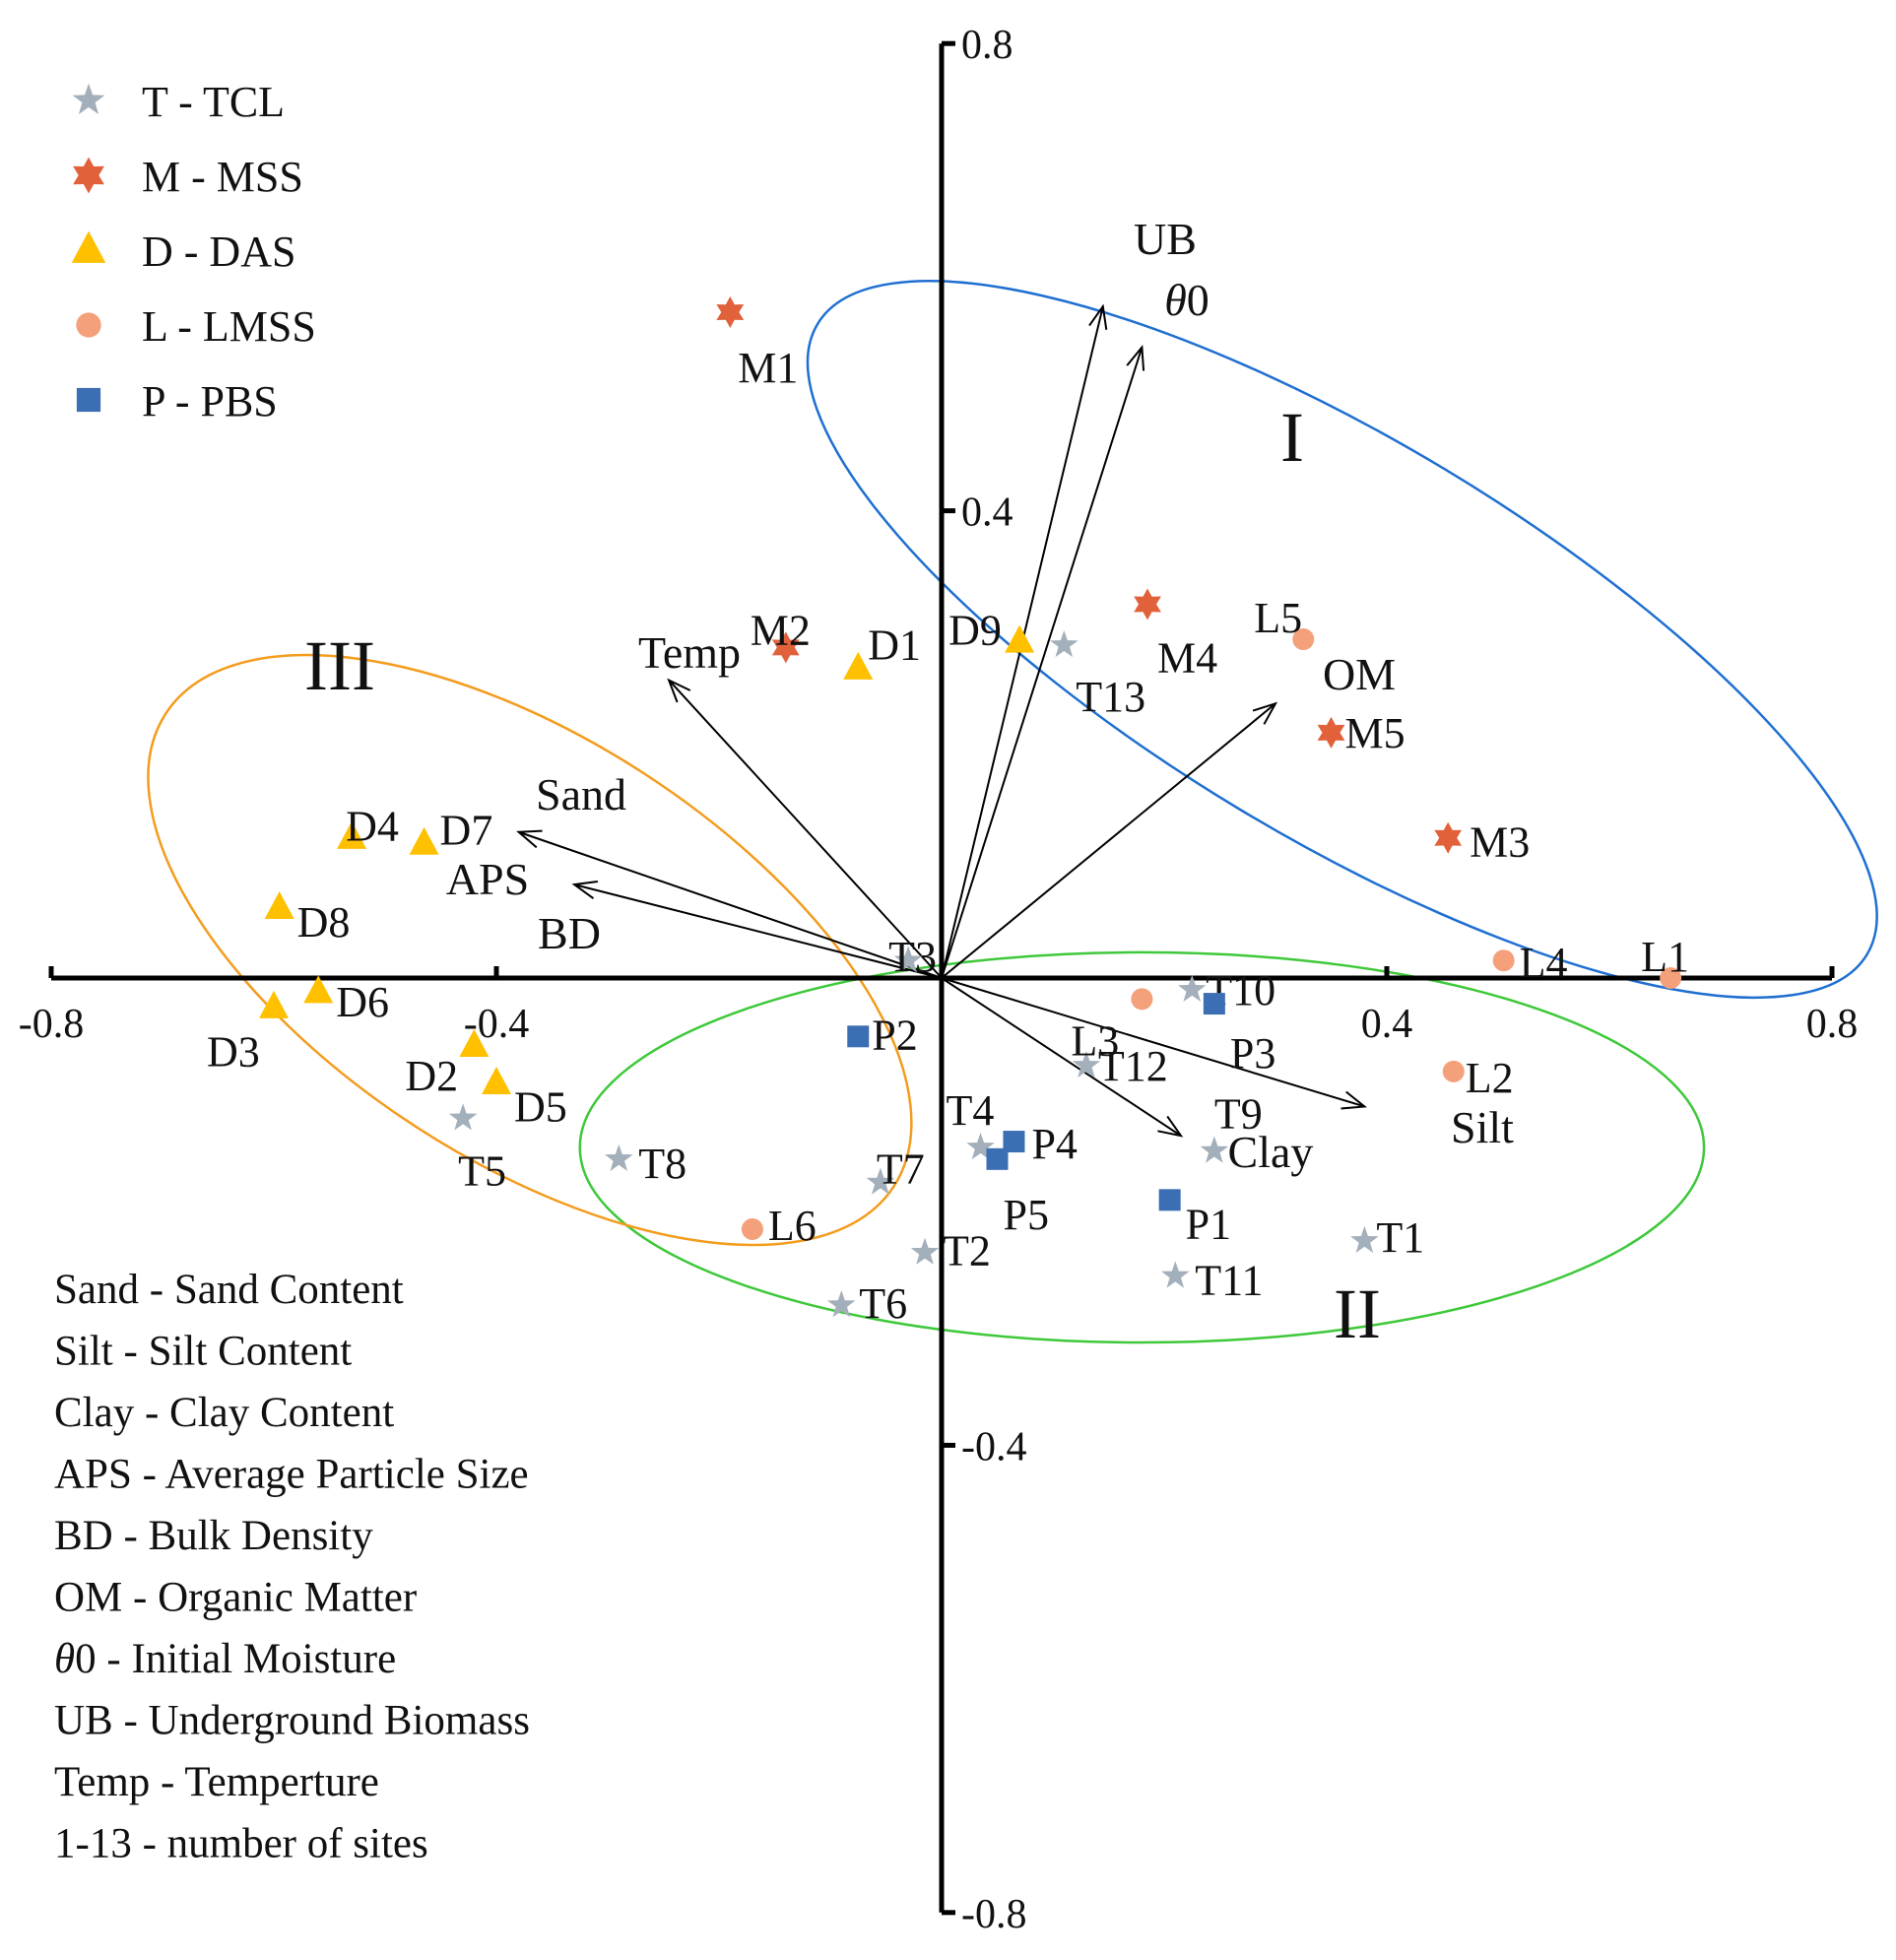  What do you see at coordinates (1832, 1025) in the screenshot?
I see `x-tick-label: 0.8` at bounding box center [1832, 1025].